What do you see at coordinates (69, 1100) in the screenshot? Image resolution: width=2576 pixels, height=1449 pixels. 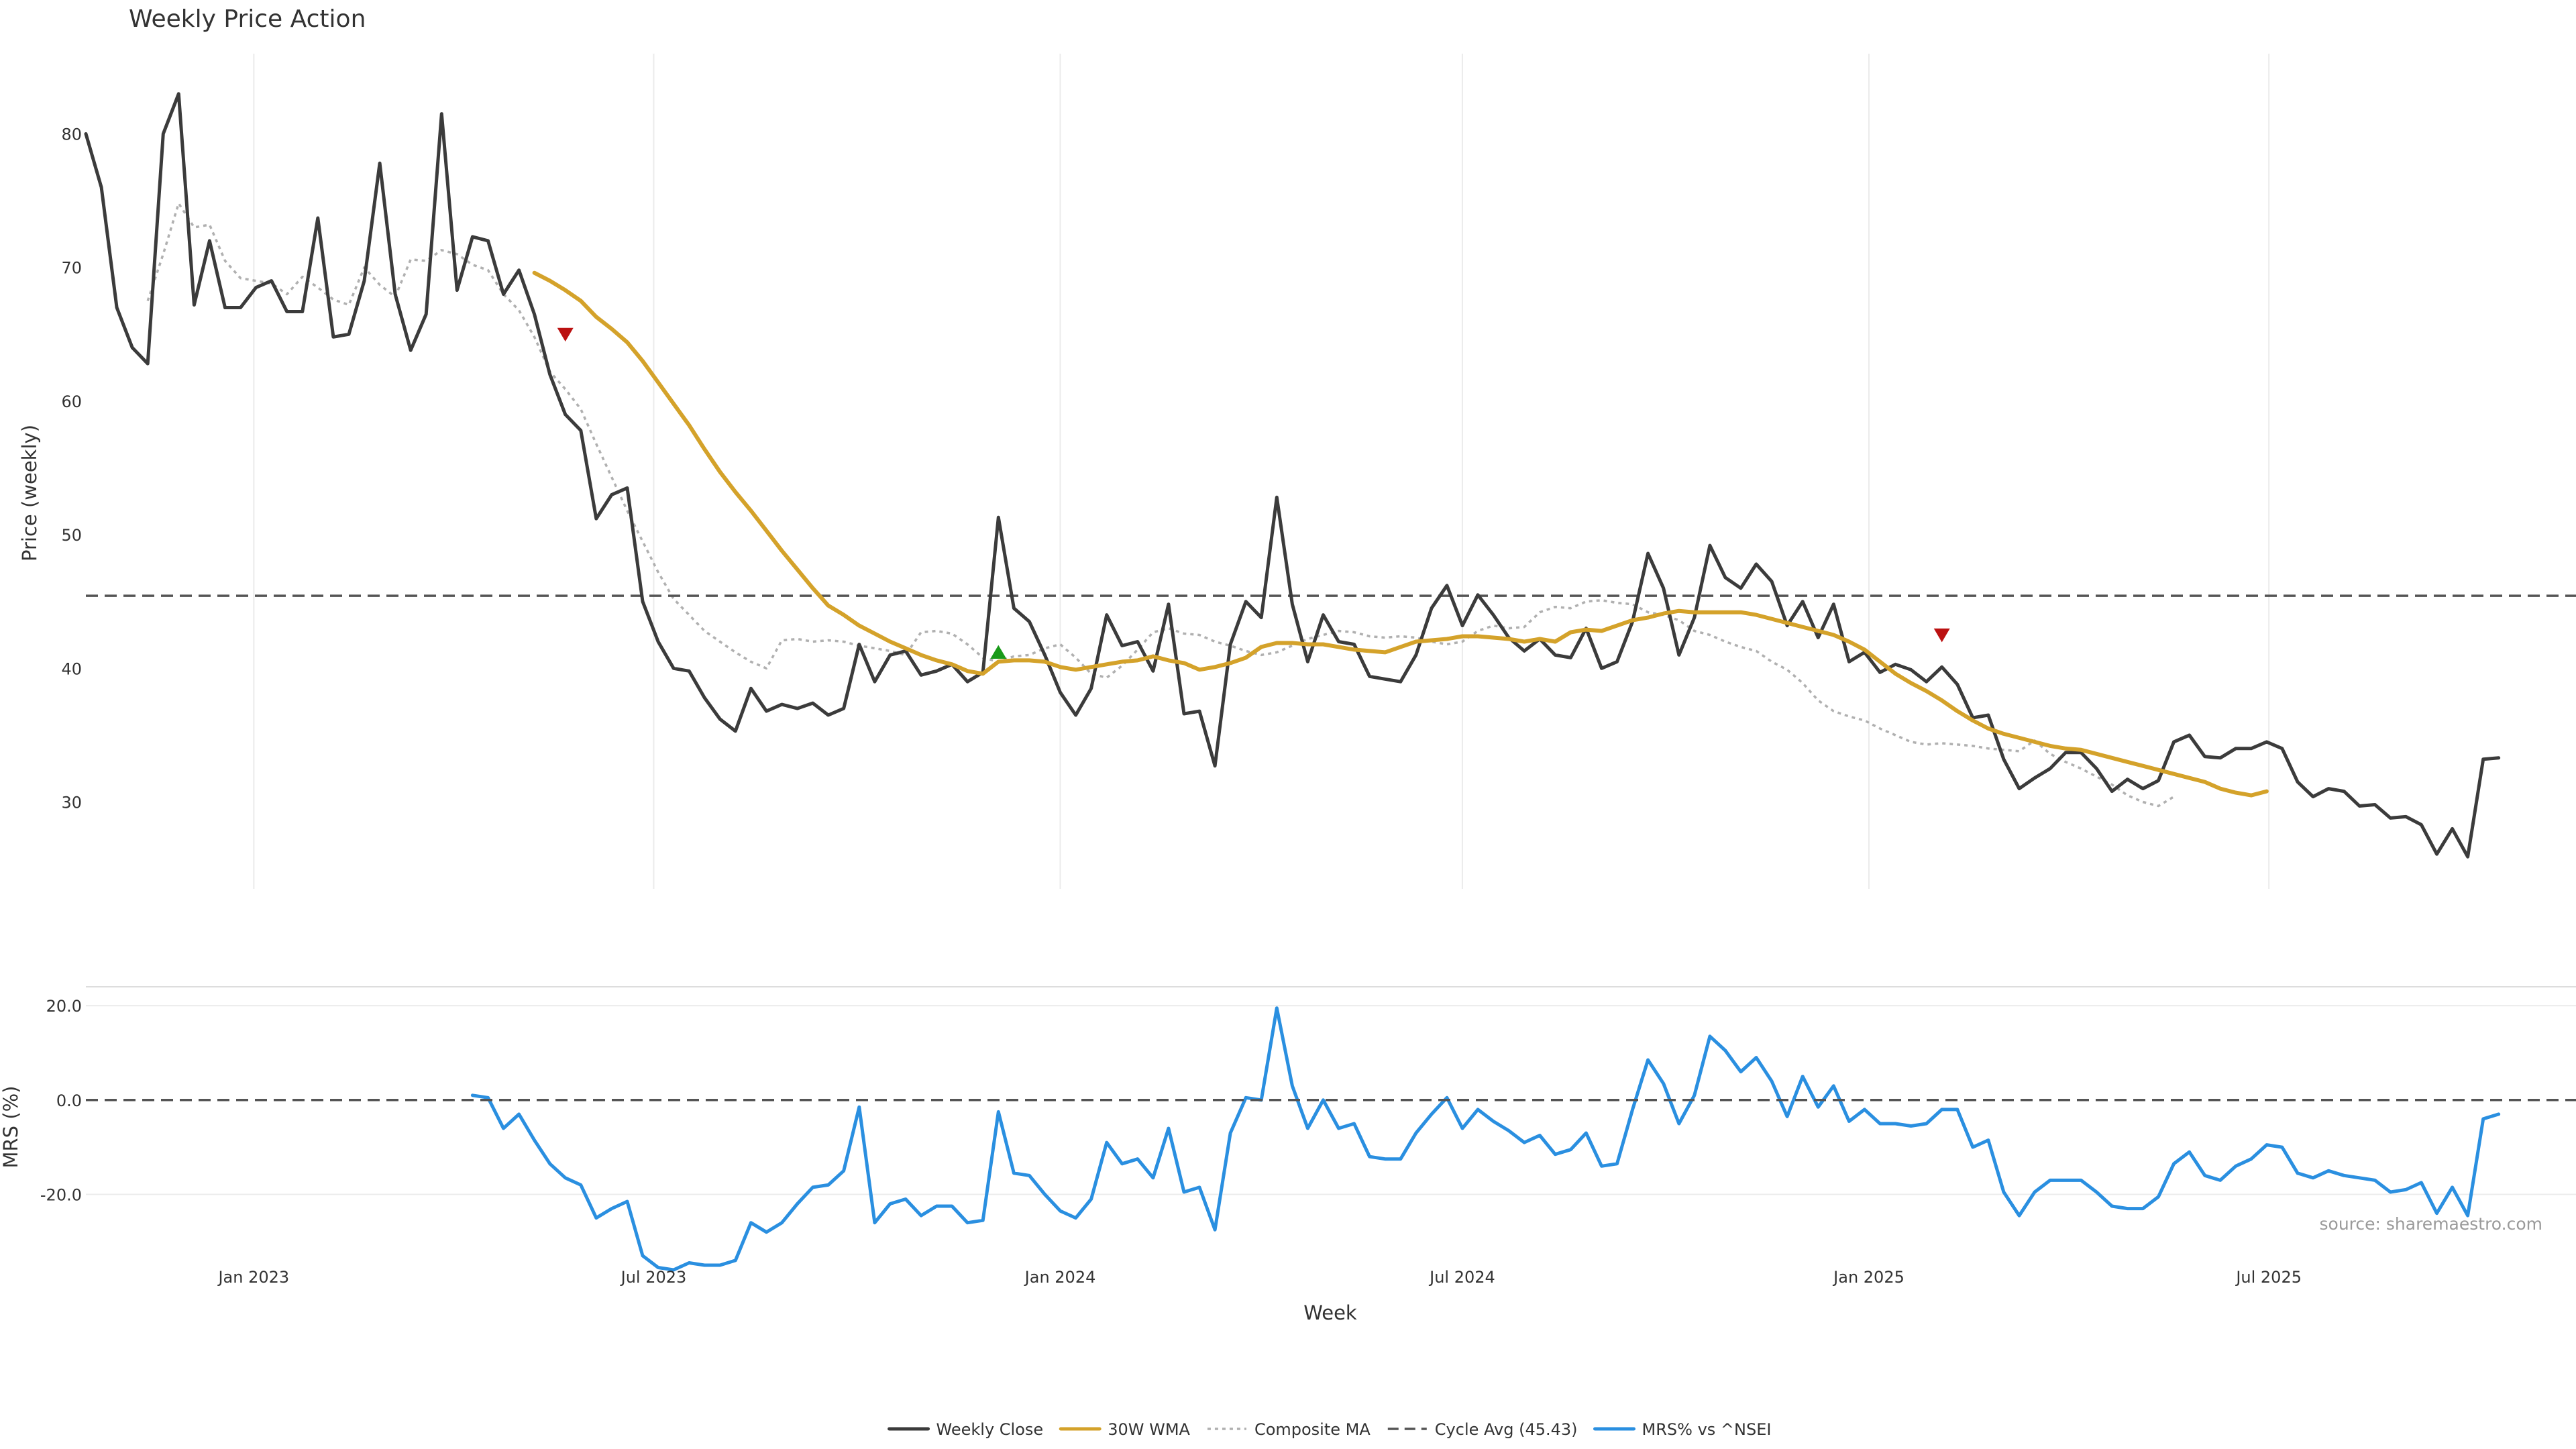 I see `mrs-y-tick: 0.0` at bounding box center [69, 1100].